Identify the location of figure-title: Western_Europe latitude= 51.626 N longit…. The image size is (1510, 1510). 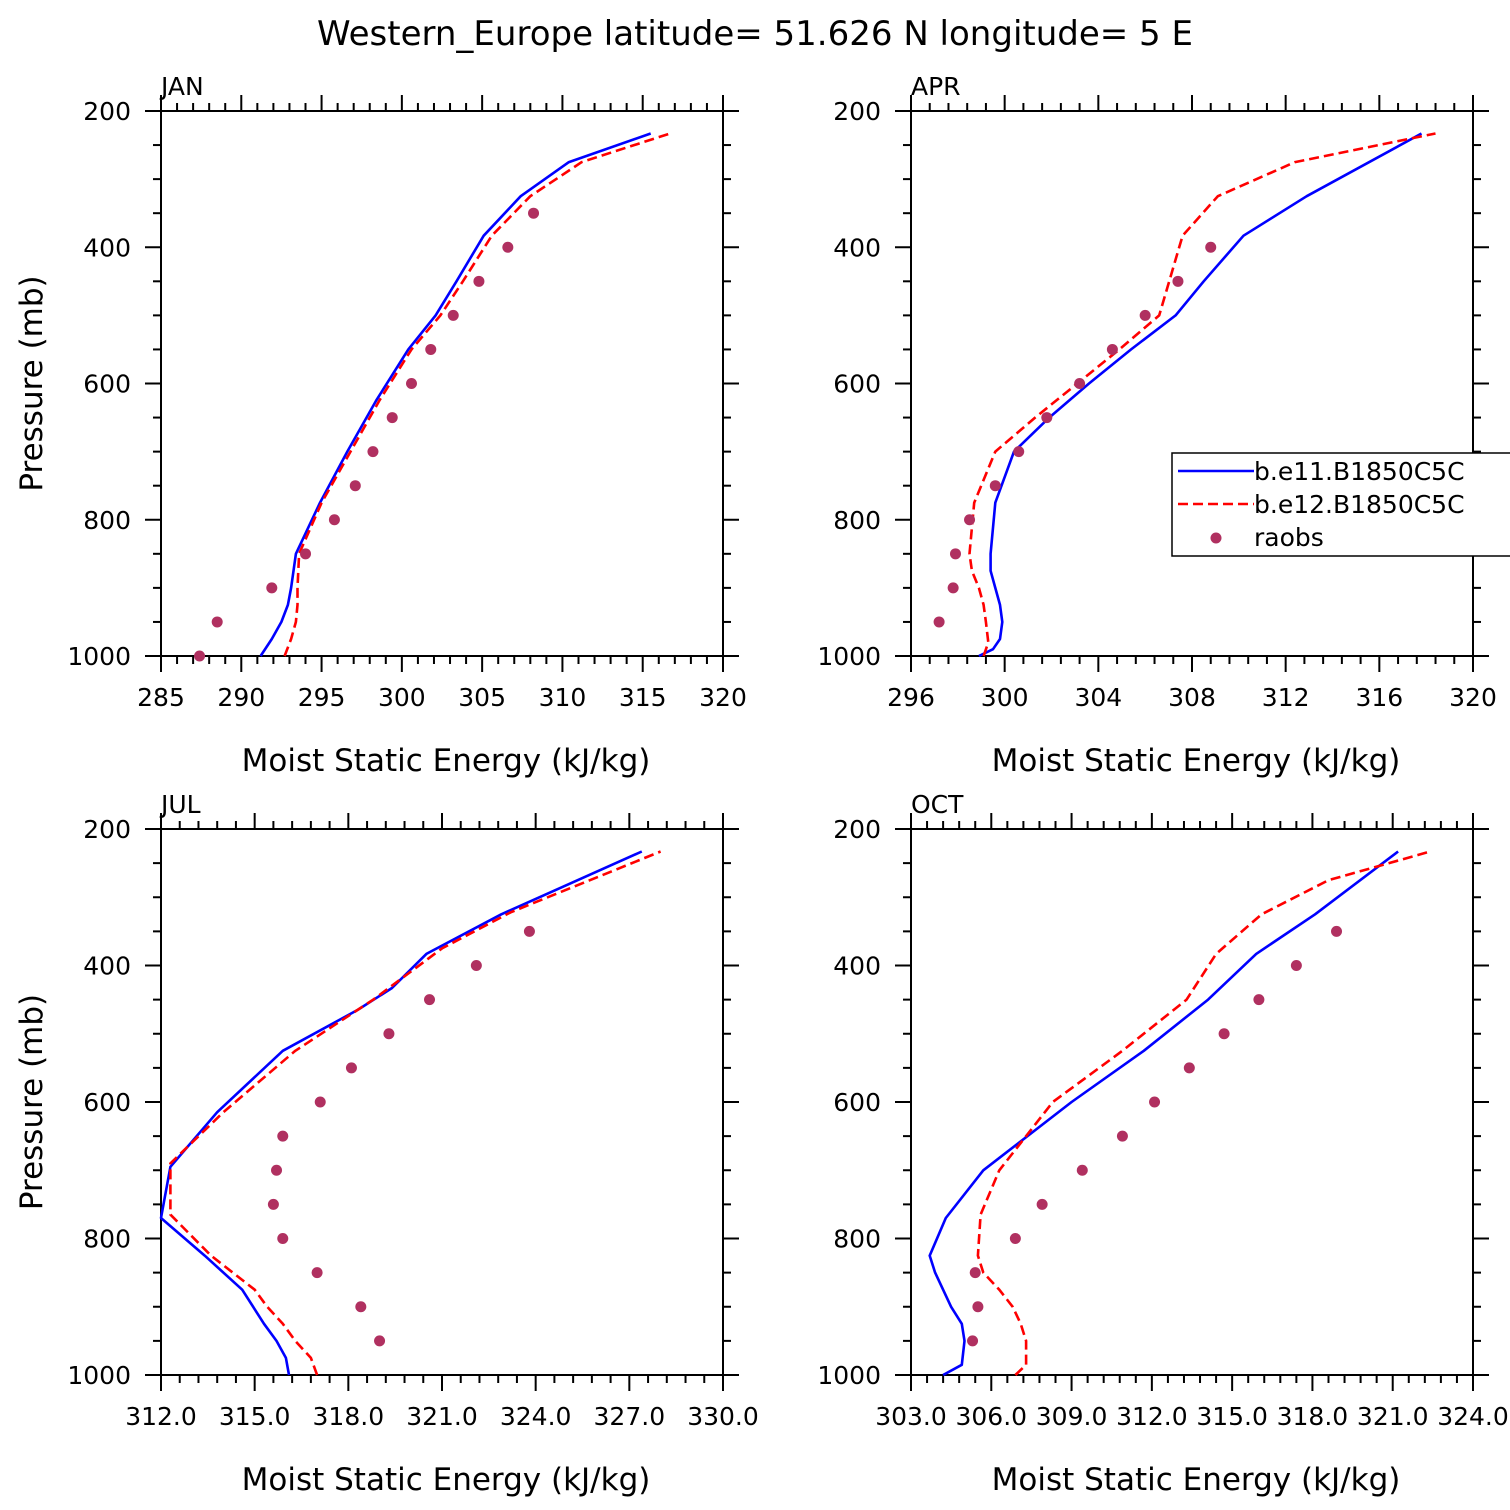
(755, 34).